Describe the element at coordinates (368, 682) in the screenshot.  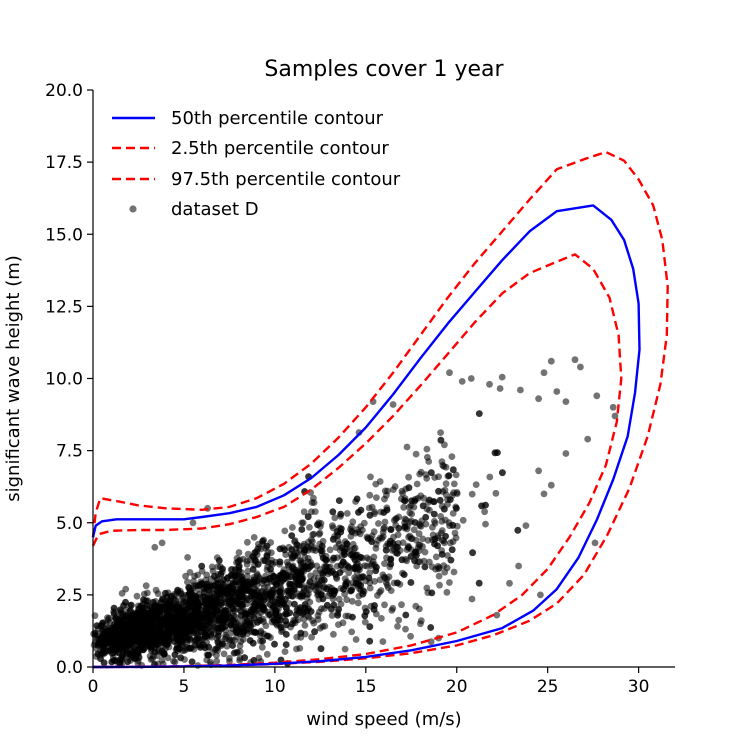
I see `x-ticks: 0 5 10 15 20 25 30` at that location.